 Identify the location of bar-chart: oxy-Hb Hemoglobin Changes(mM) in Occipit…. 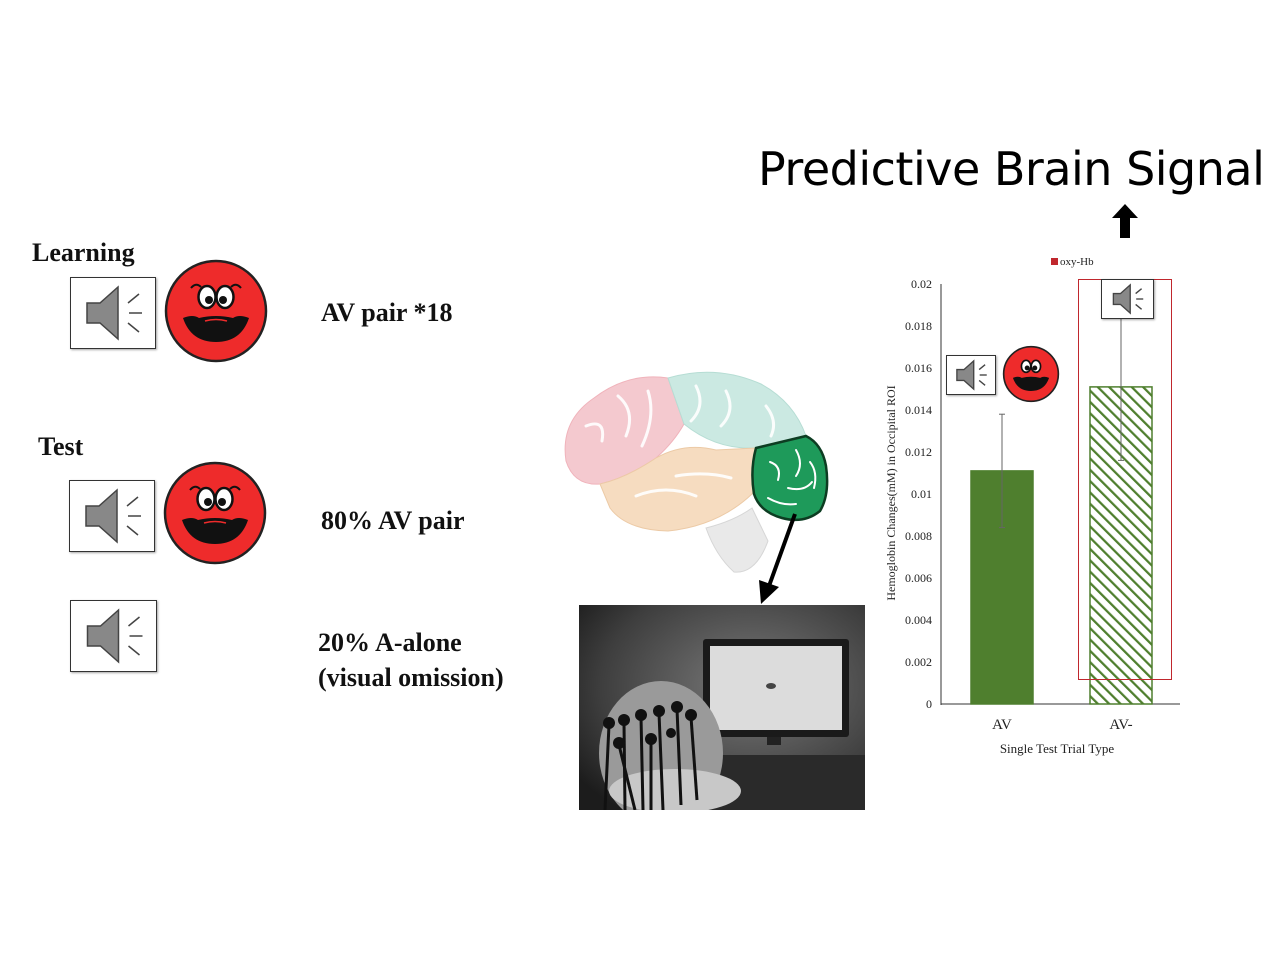
(1032, 506).